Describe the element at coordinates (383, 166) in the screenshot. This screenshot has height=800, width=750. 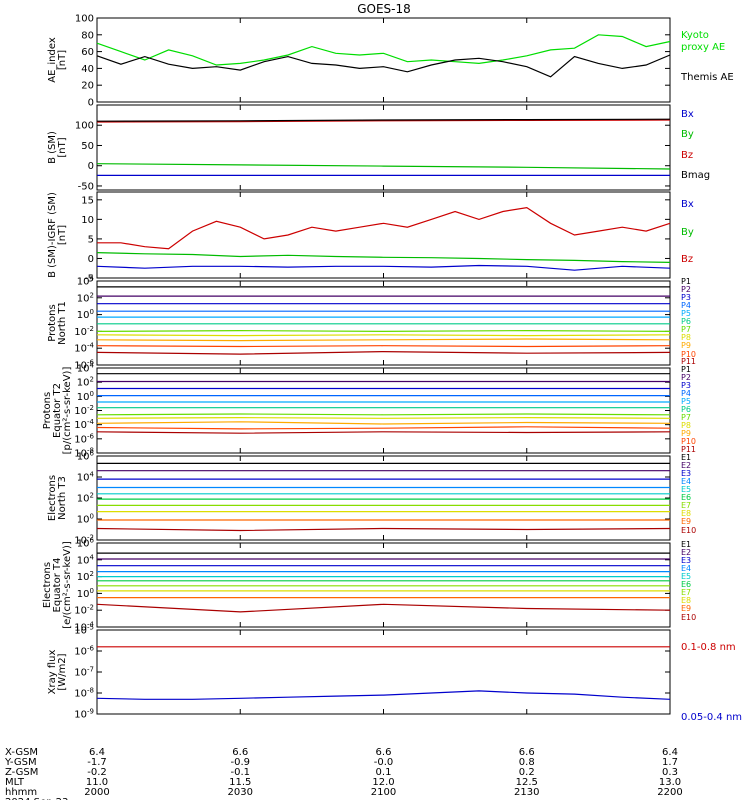
I see `series-by` at that location.